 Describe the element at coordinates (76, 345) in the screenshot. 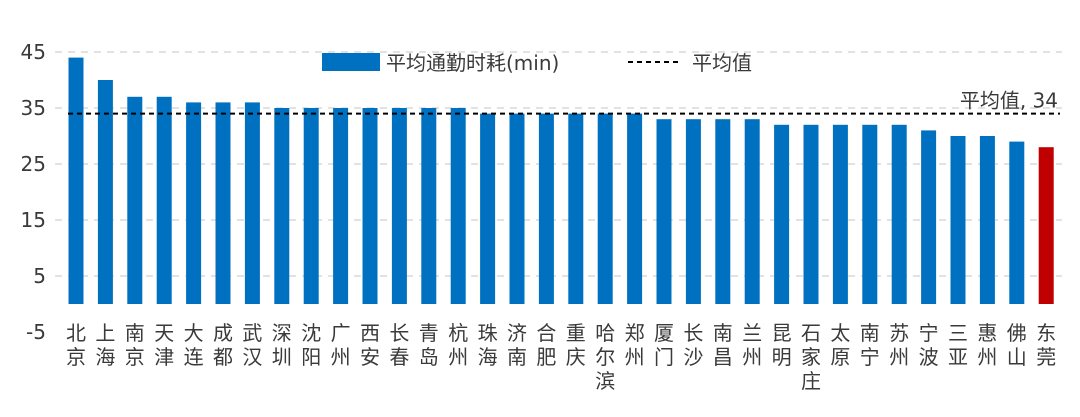

I see `x-category-label: 北京` at that location.